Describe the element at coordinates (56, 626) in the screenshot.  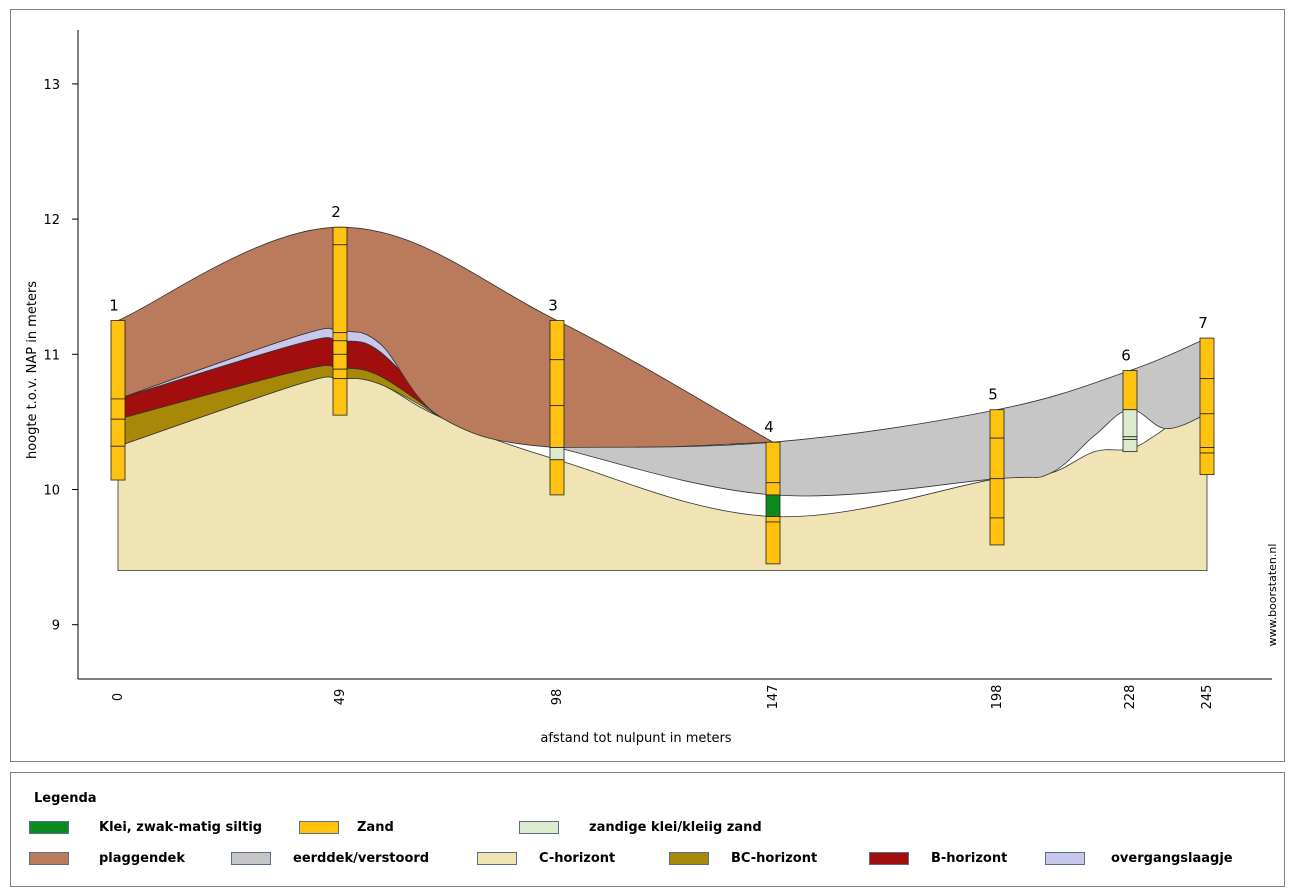
I see `y-tick-label: 9` at that location.